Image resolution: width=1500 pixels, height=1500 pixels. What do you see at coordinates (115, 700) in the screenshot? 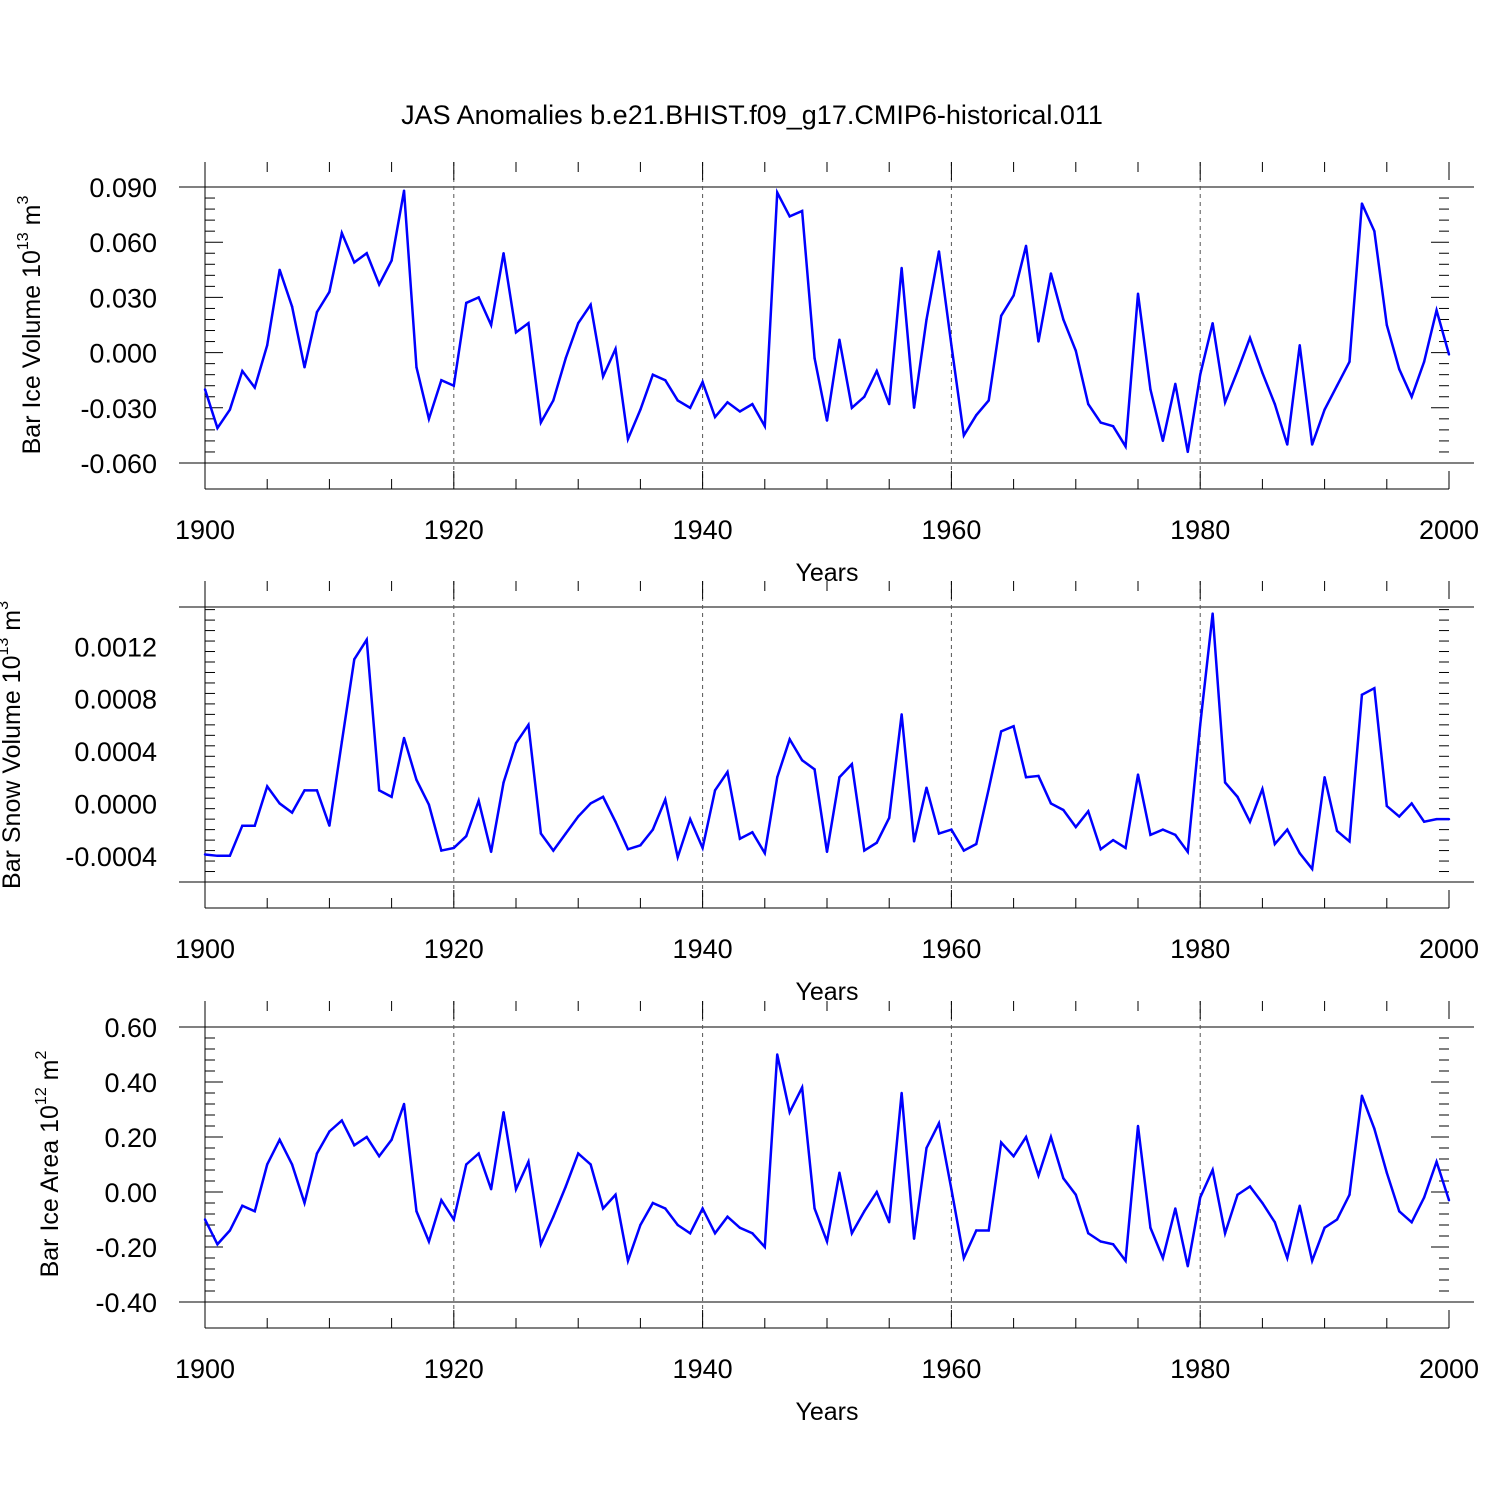
I see `y-tick-label: 0.0008` at bounding box center [115, 700].